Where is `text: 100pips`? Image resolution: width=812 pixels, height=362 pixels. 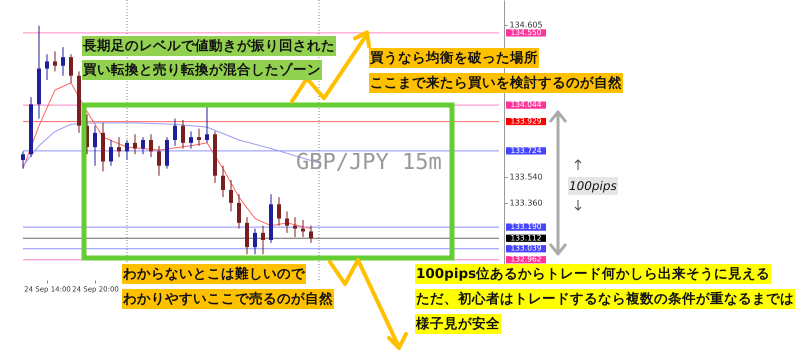
text: 100pips is located at coordinates (593, 186).